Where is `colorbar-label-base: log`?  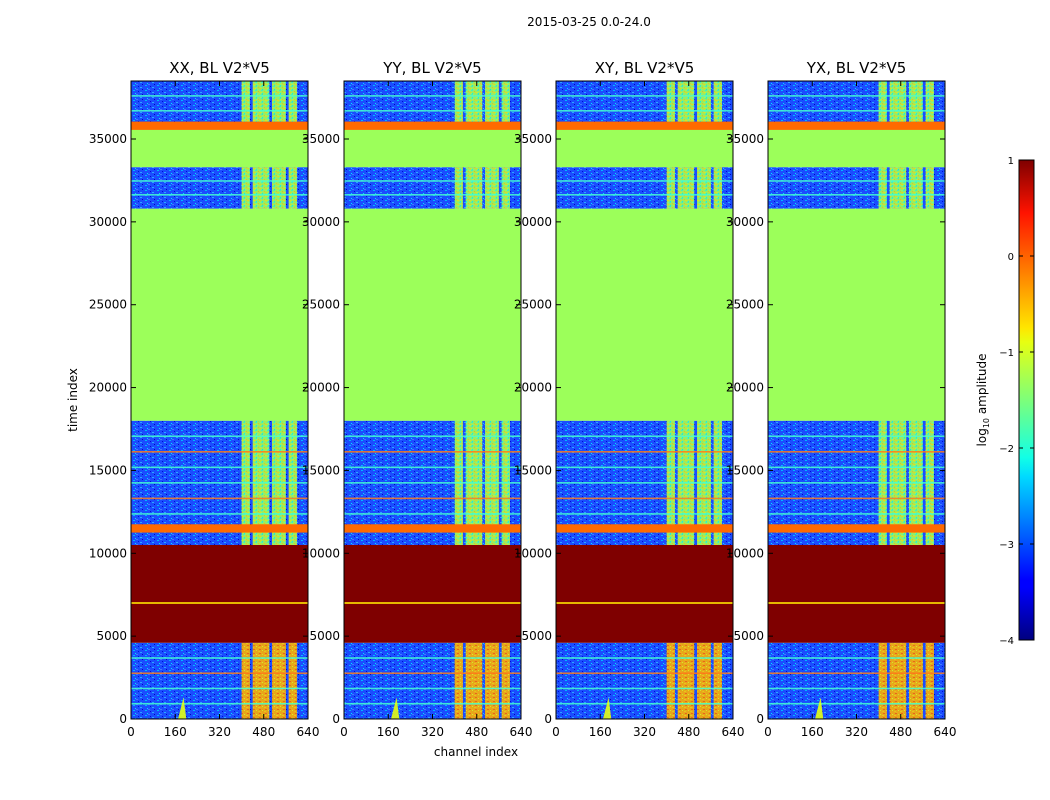 colorbar-label-base: log is located at coordinates (982, 437).